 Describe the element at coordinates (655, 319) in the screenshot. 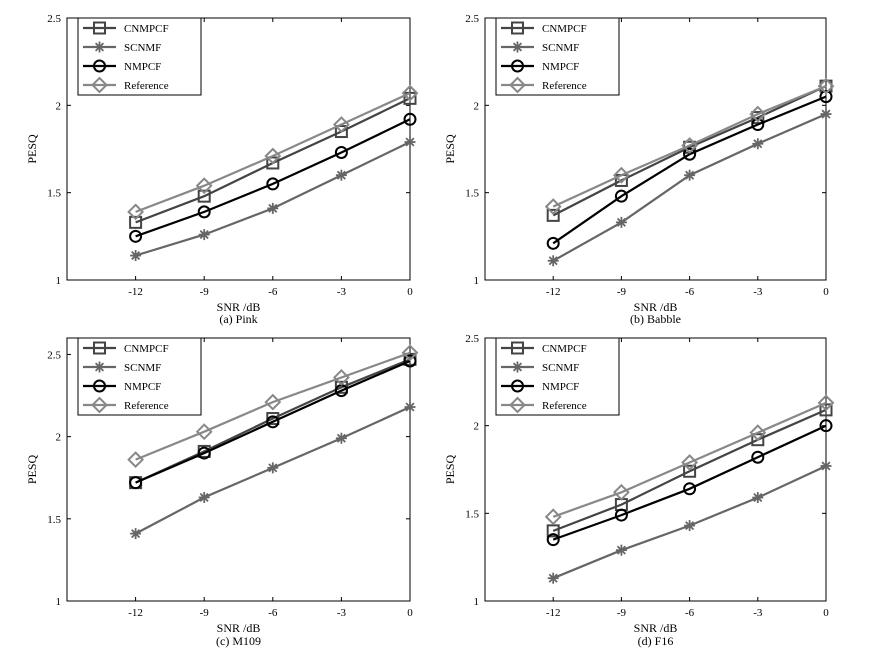

I see `panel-caption: (b) Babble` at that location.